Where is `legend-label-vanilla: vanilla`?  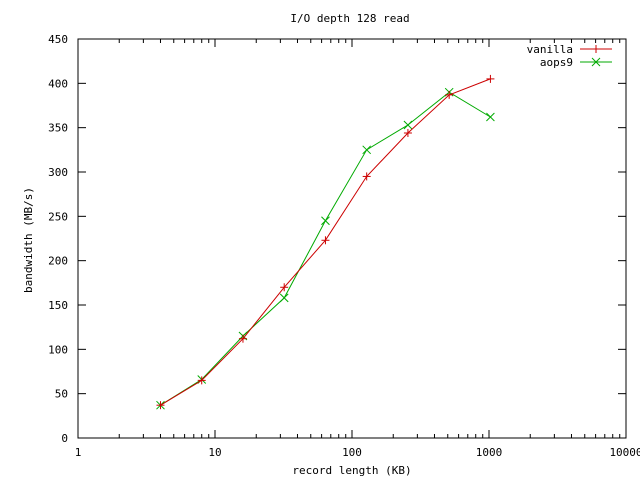 legend-label-vanilla: vanilla is located at coordinates (550, 49).